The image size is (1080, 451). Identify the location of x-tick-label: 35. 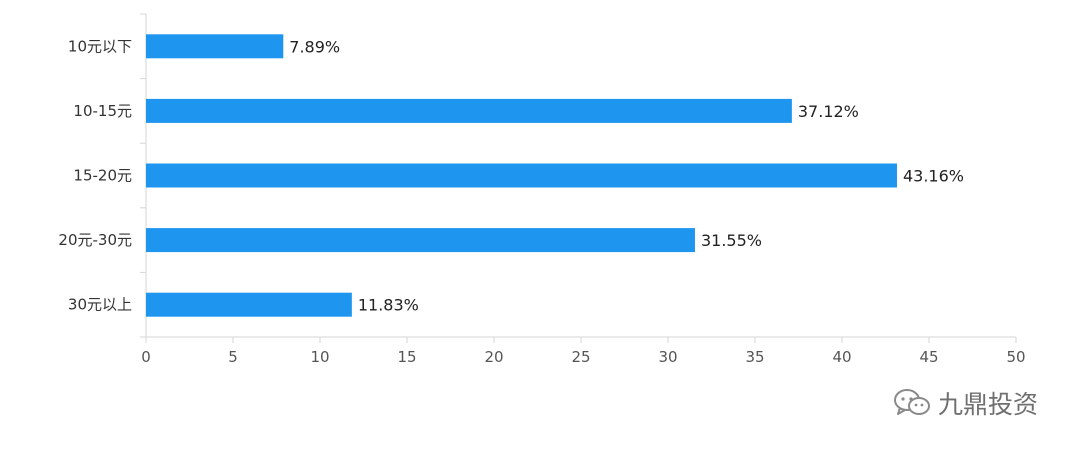
(754, 357).